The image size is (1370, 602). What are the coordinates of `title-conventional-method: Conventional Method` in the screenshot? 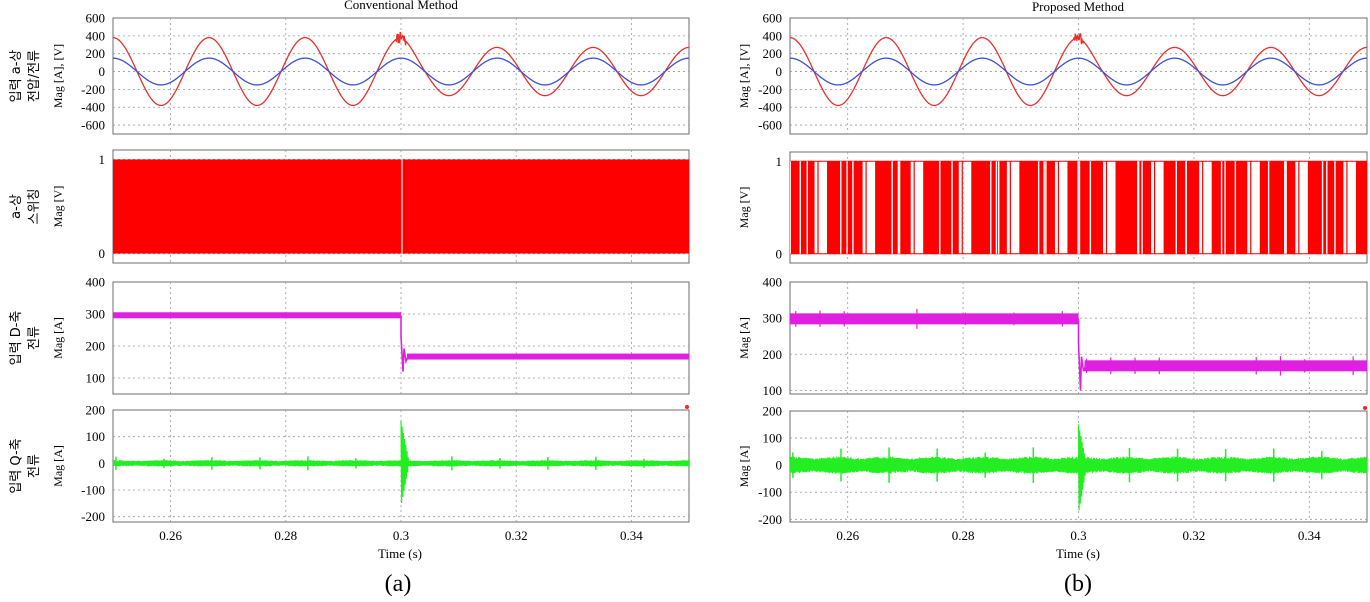 It's located at (401, 6).